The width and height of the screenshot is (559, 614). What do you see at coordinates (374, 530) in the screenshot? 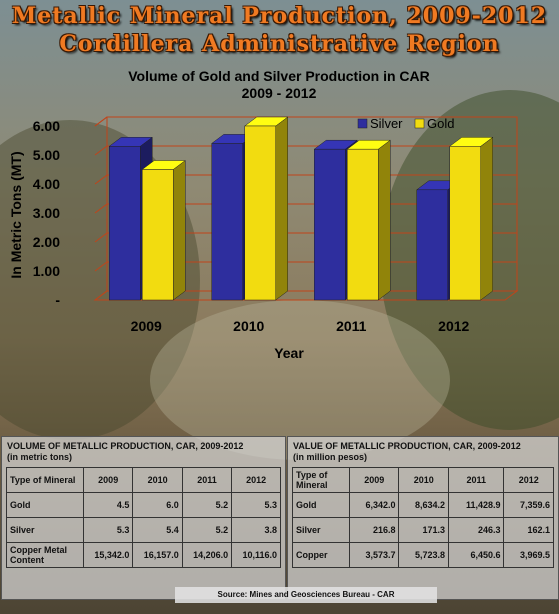
I see `table-cell: 216.8` at bounding box center [374, 530].